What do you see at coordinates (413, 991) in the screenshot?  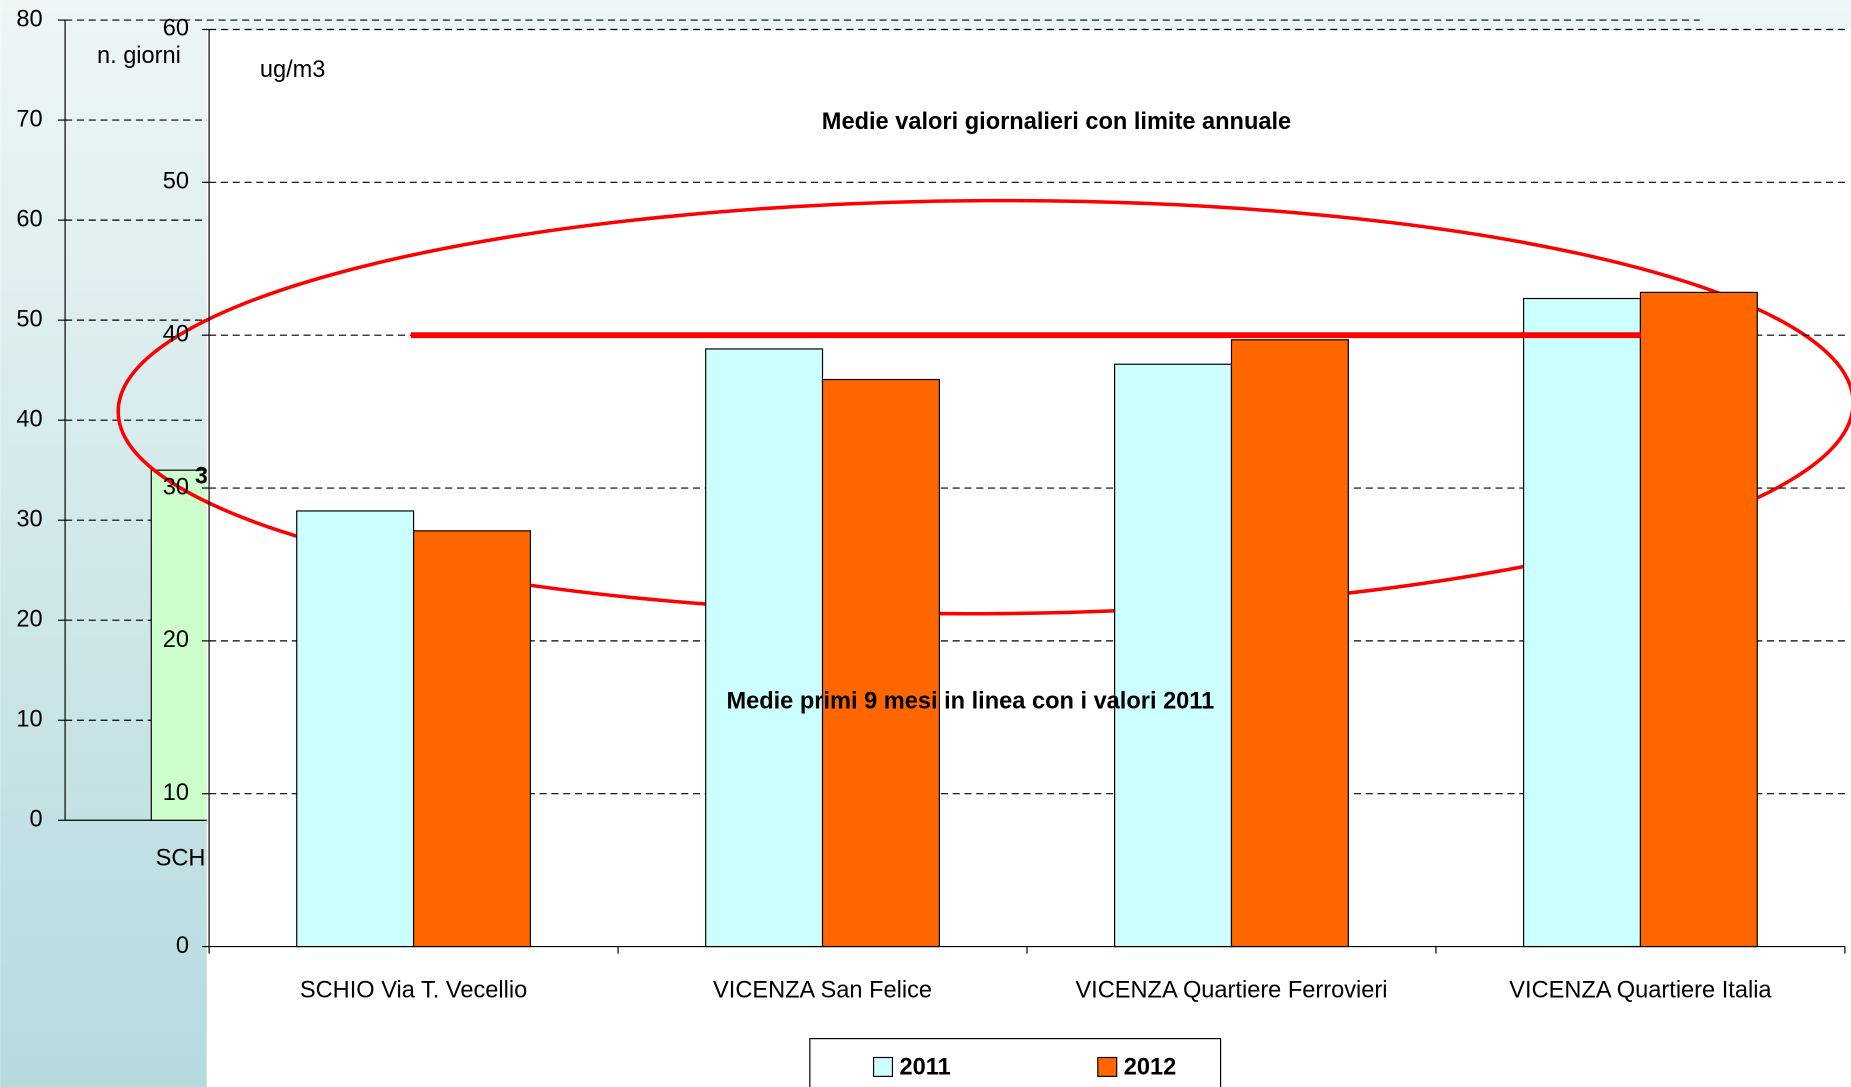 I see `x-tick-label: SCHIO Via T. Vecellio` at bounding box center [413, 991].